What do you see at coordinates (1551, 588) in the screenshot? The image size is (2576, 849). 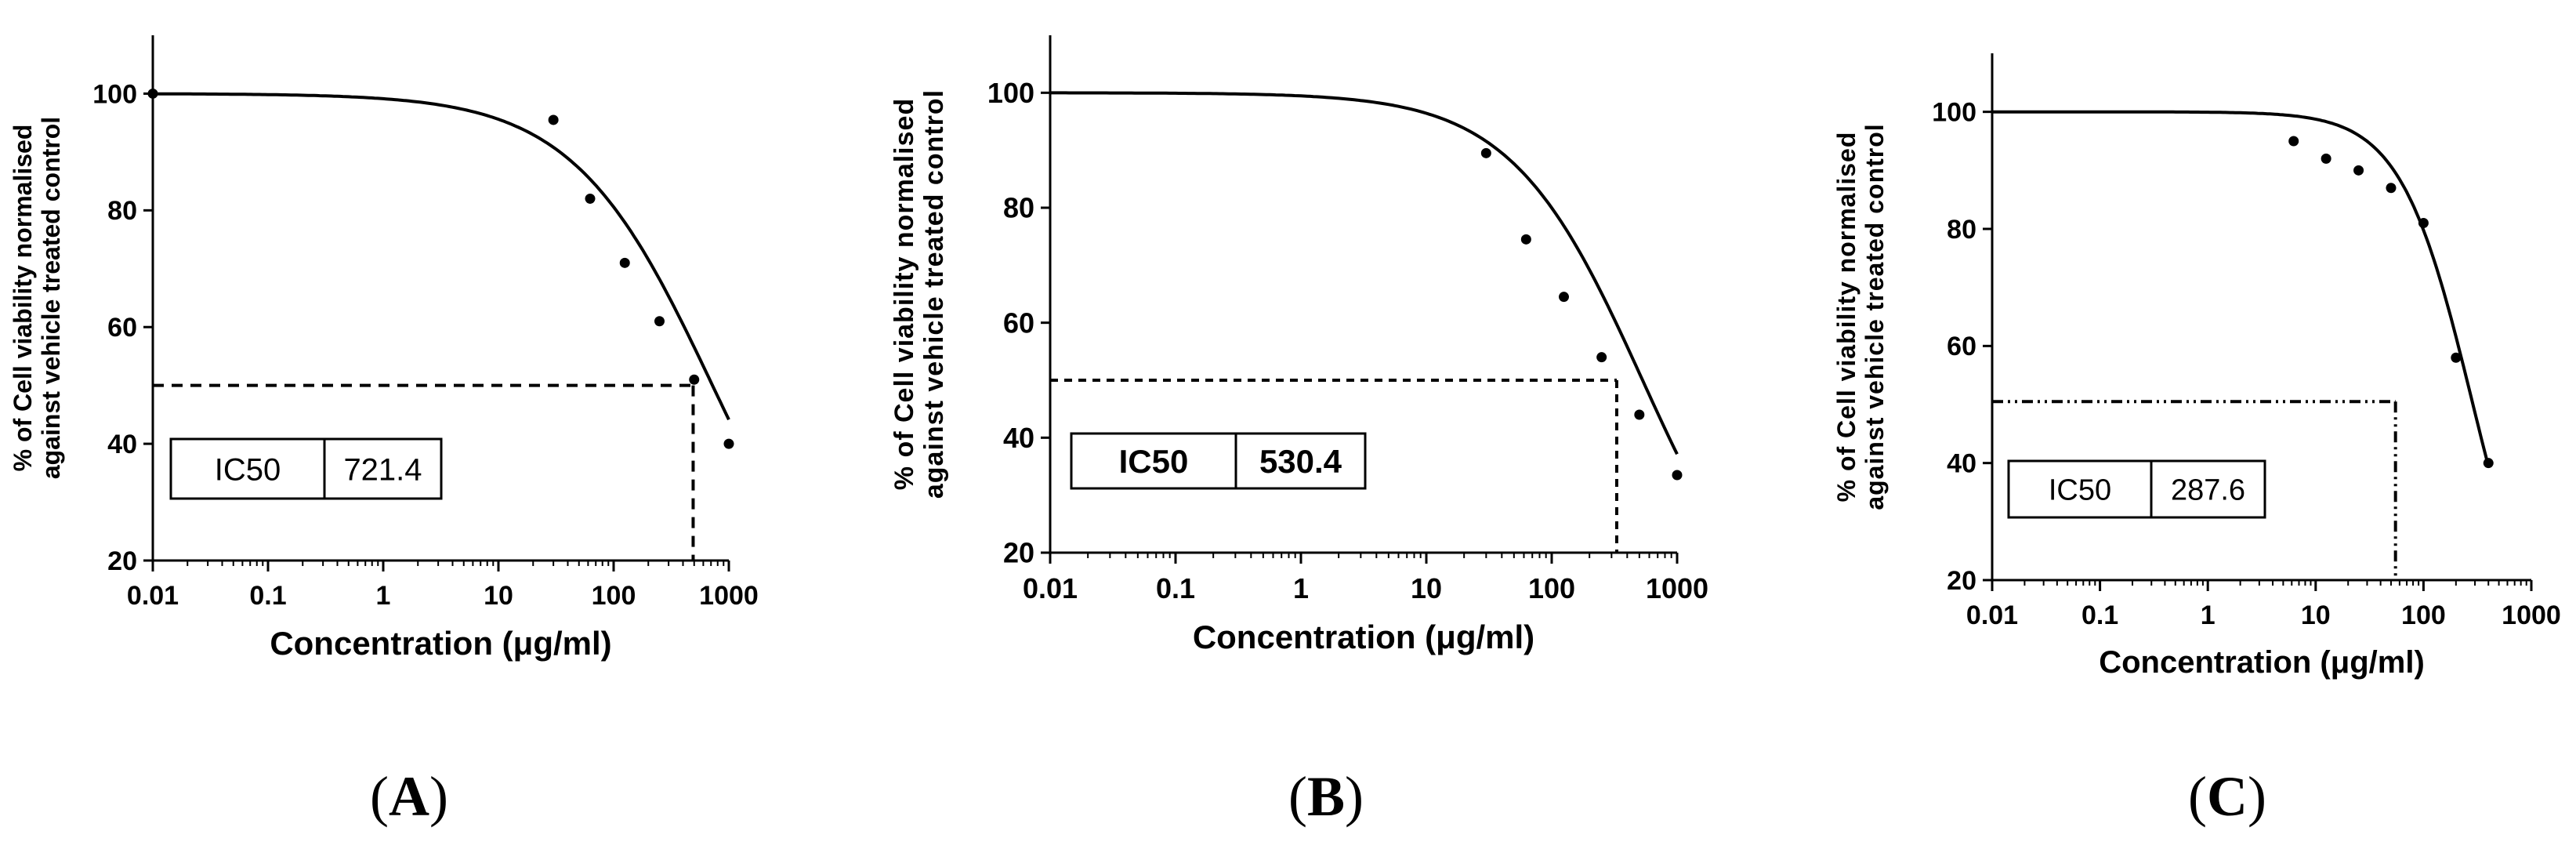 I see `chart-b-x-tick-label: 100` at bounding box center [1551, 588].